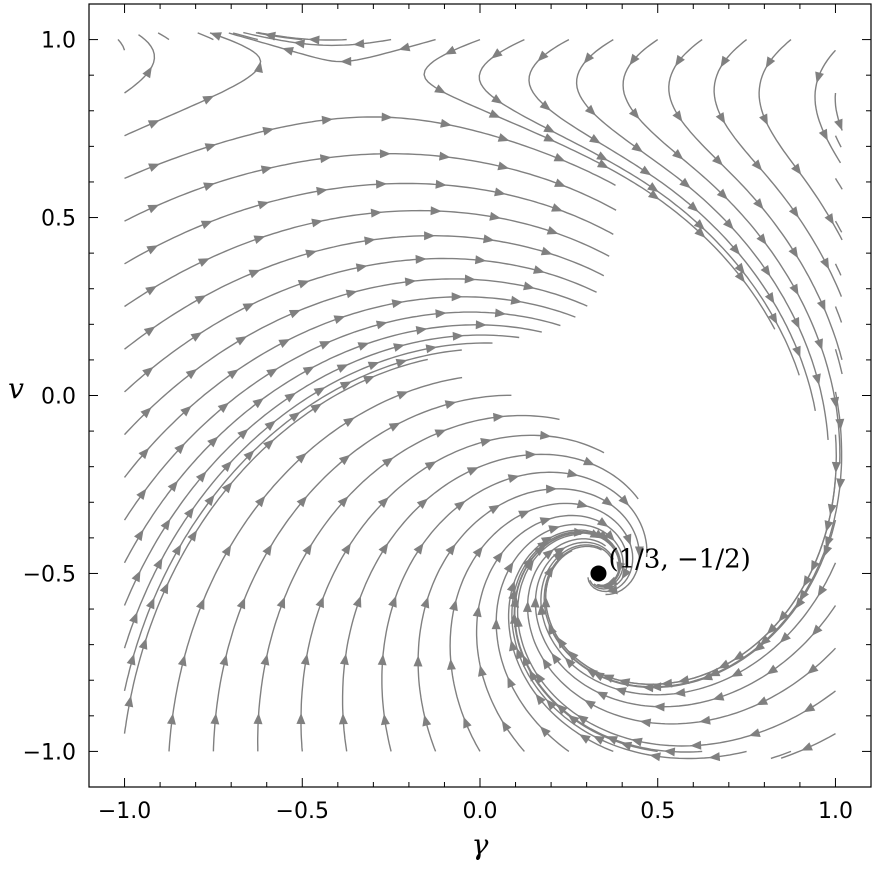  I want to click on x-axis-title: γ, so click(480, 844).